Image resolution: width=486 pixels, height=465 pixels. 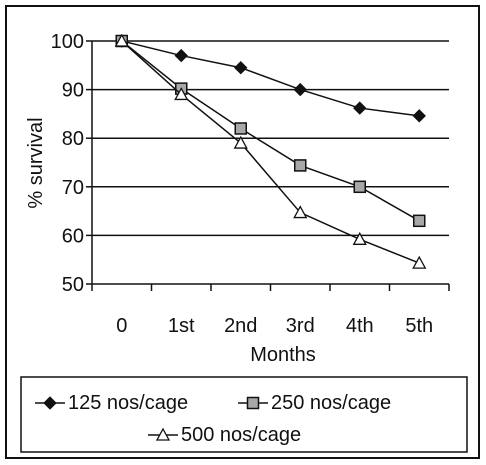 What do you see at coordinates (73, 236) in the screenshot?
I see `y-tick-label: 60` at bounding box center [73, 236].